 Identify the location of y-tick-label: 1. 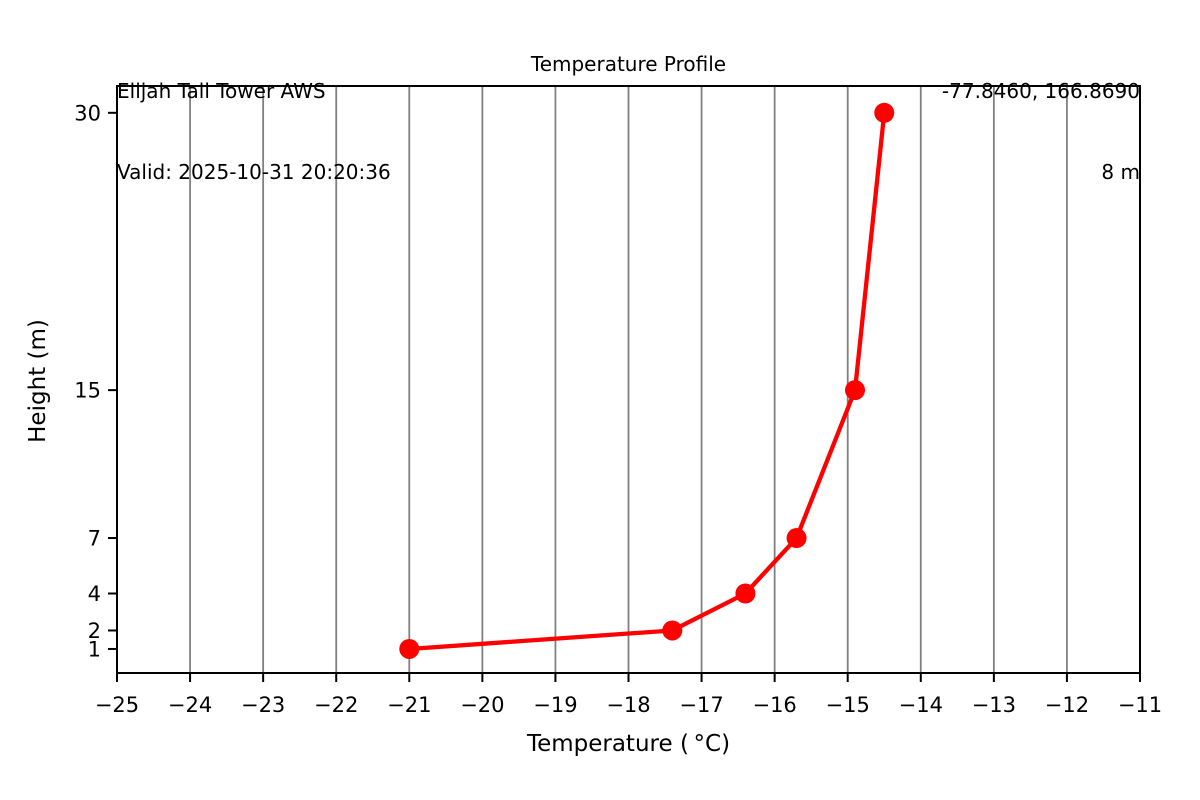
(94, 649).